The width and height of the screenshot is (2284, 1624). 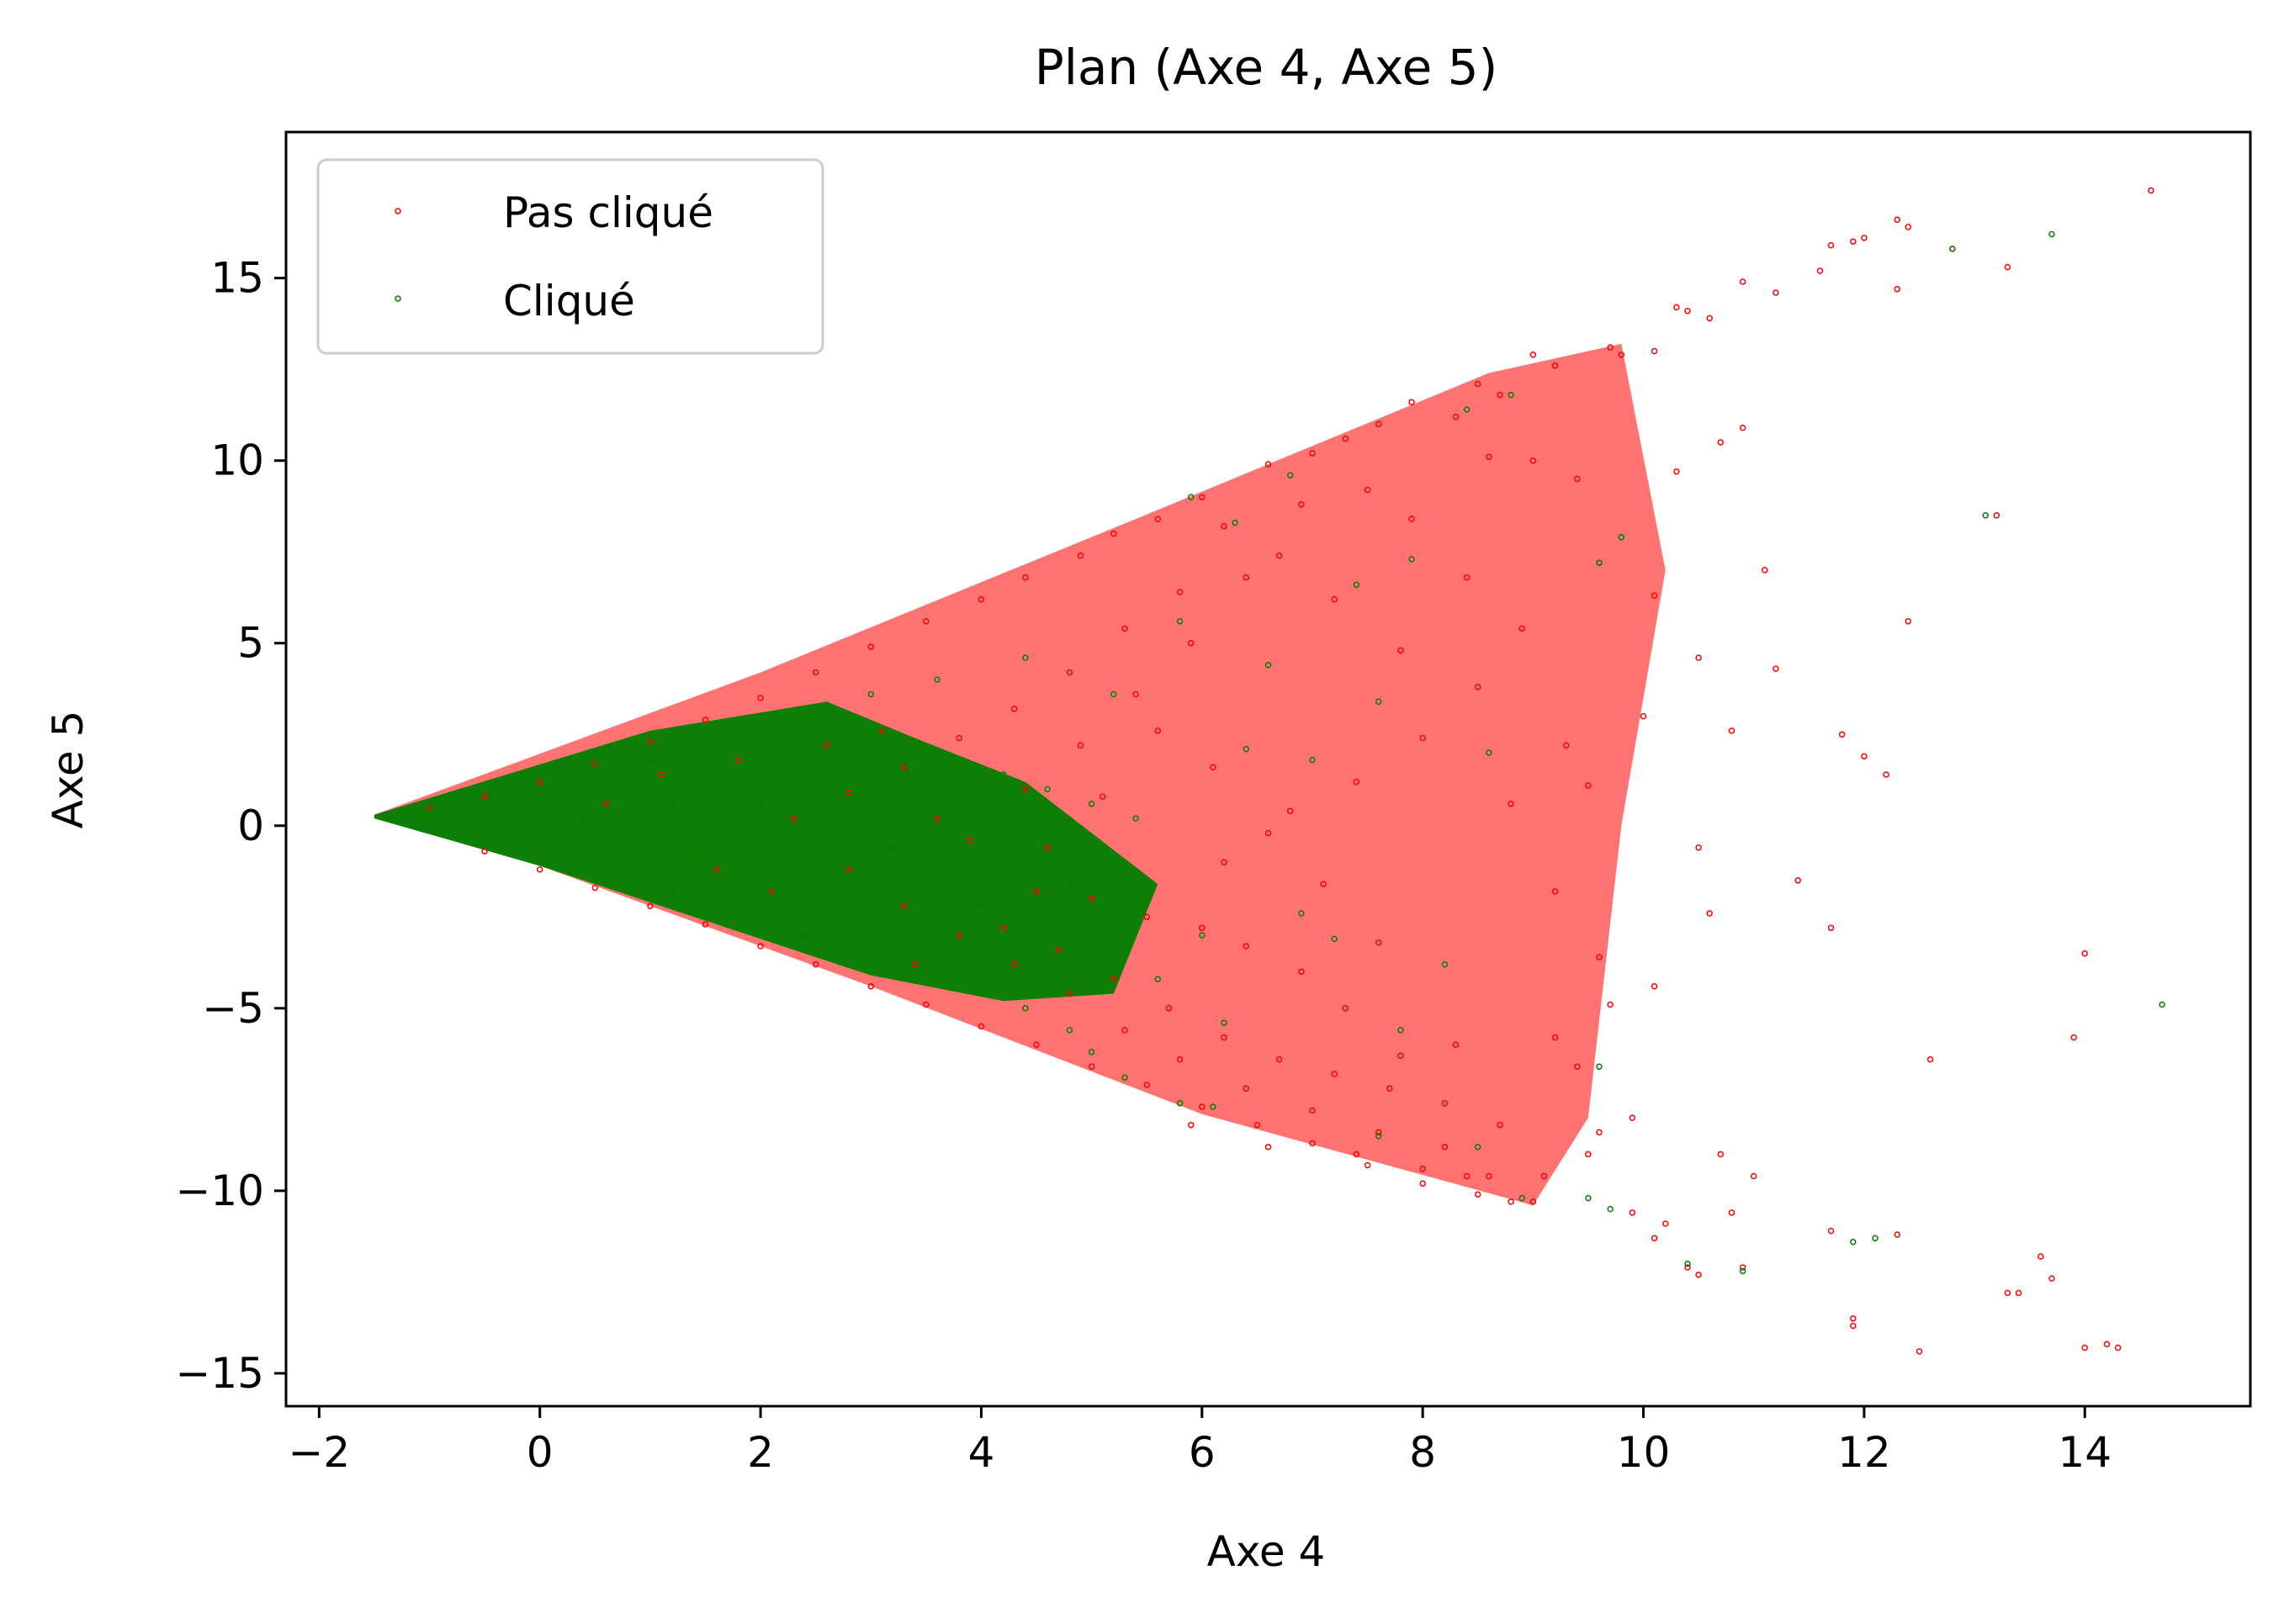 I want to click on y-tick-label: 15, so click(x=237, y=278).